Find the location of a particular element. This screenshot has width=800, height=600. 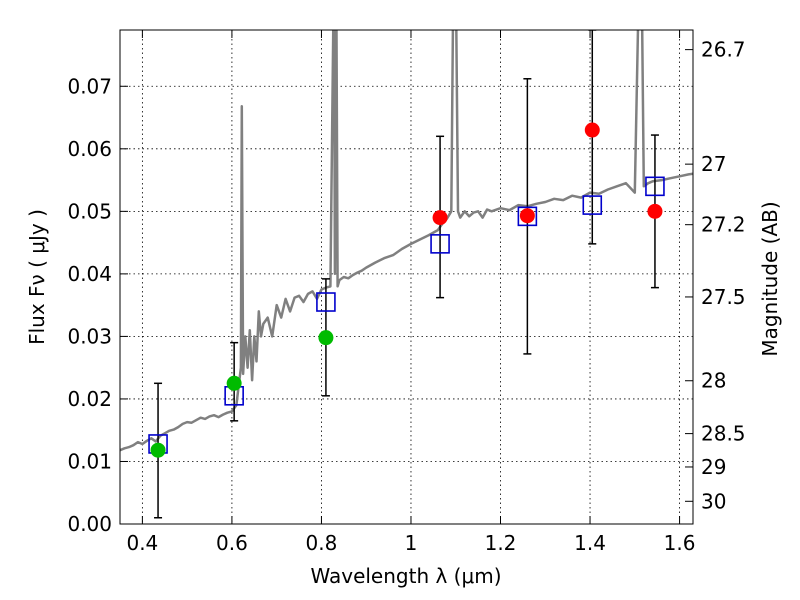

y-tick-label: 0.03 is located at coordinates (89, 336).